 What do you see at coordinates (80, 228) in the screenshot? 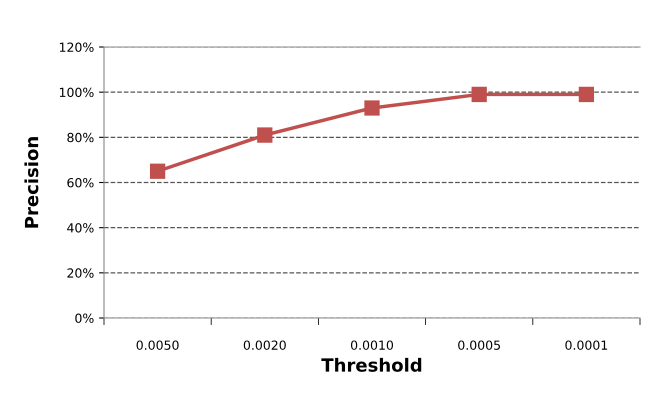
I see `y-tick-label: 40%` at bounding box center [80, 228].